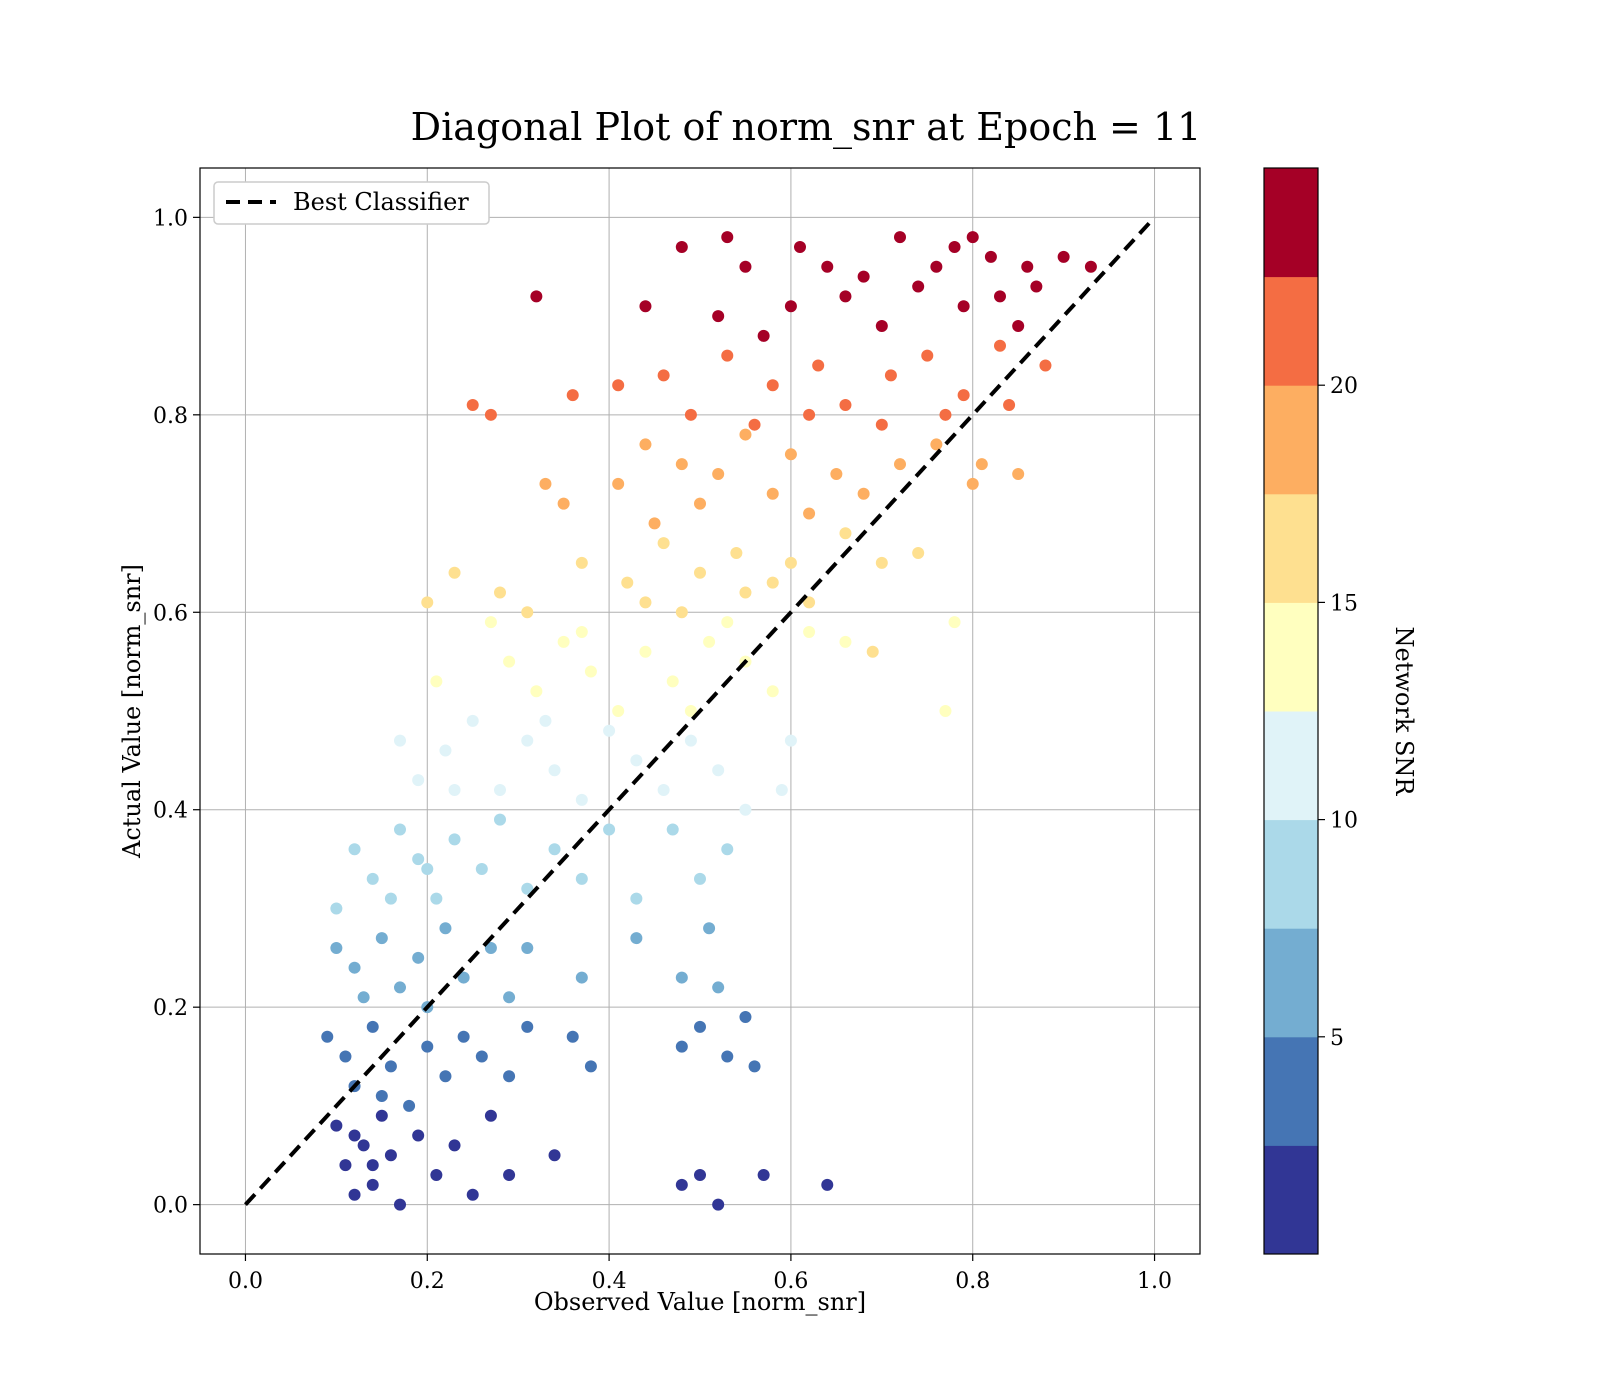  What do you see at coordinates (132, 711) in the screenshot?
I see `y-axis-label: Actual Value [norm_snr]` at bounding box center [132, 711].